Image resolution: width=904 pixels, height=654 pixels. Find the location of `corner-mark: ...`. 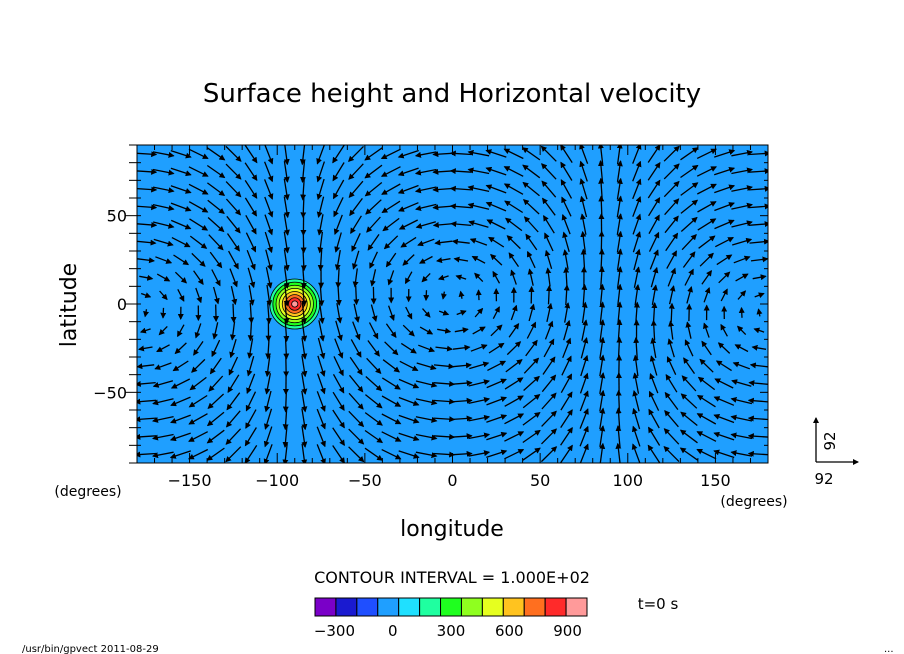

corner-mark: ... is located at coordinates (889, 649).